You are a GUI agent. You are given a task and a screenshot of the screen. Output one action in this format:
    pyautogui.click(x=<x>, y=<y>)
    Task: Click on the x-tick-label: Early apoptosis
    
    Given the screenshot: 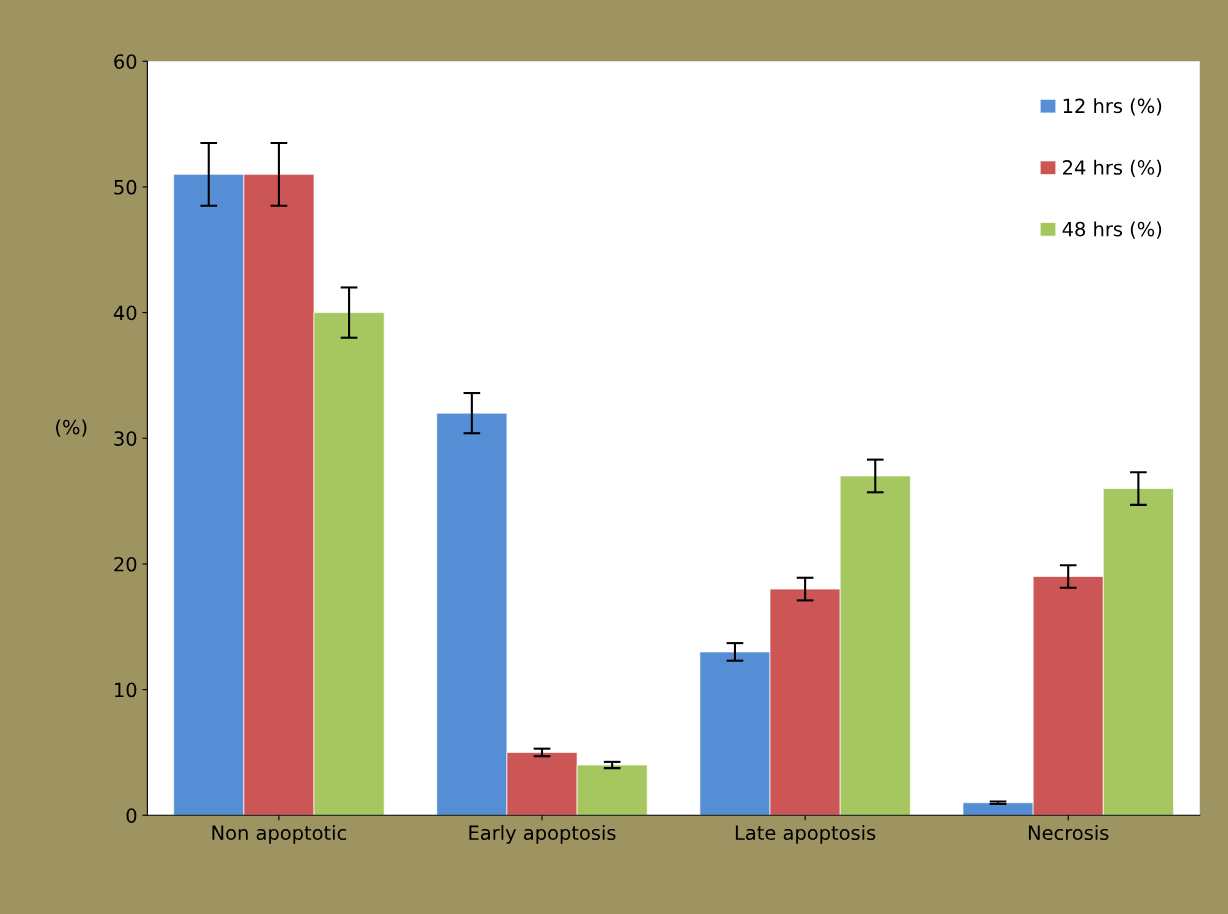 What is the action you would take?
    pyautogui.click(x=542, y=834)
    